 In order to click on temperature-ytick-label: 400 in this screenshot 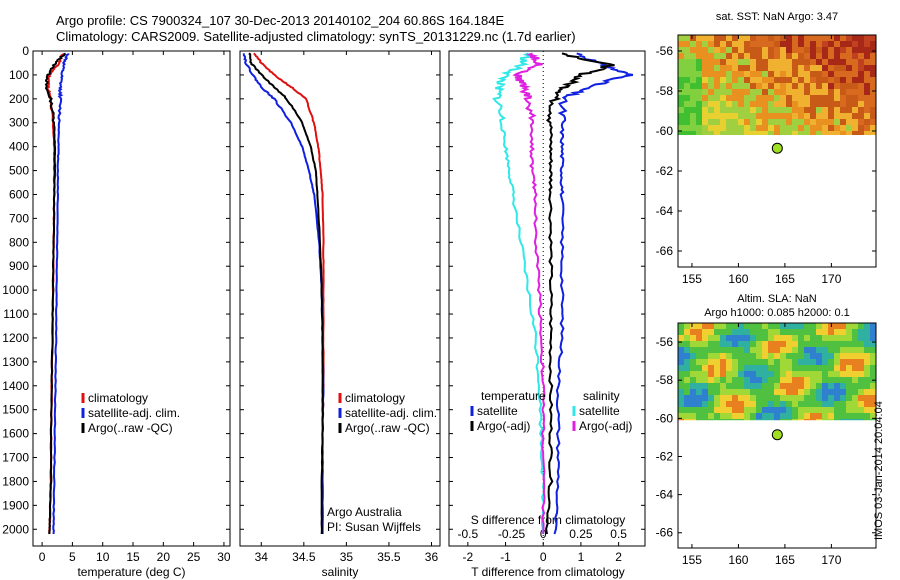, I will do `click(19, 147)`.